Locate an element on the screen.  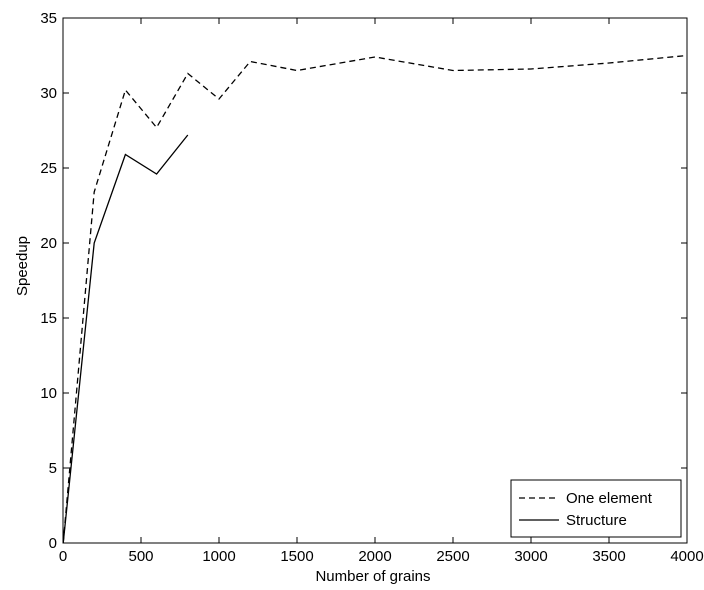
x-tick-label: 1500 is located at coordinates (296, 556).